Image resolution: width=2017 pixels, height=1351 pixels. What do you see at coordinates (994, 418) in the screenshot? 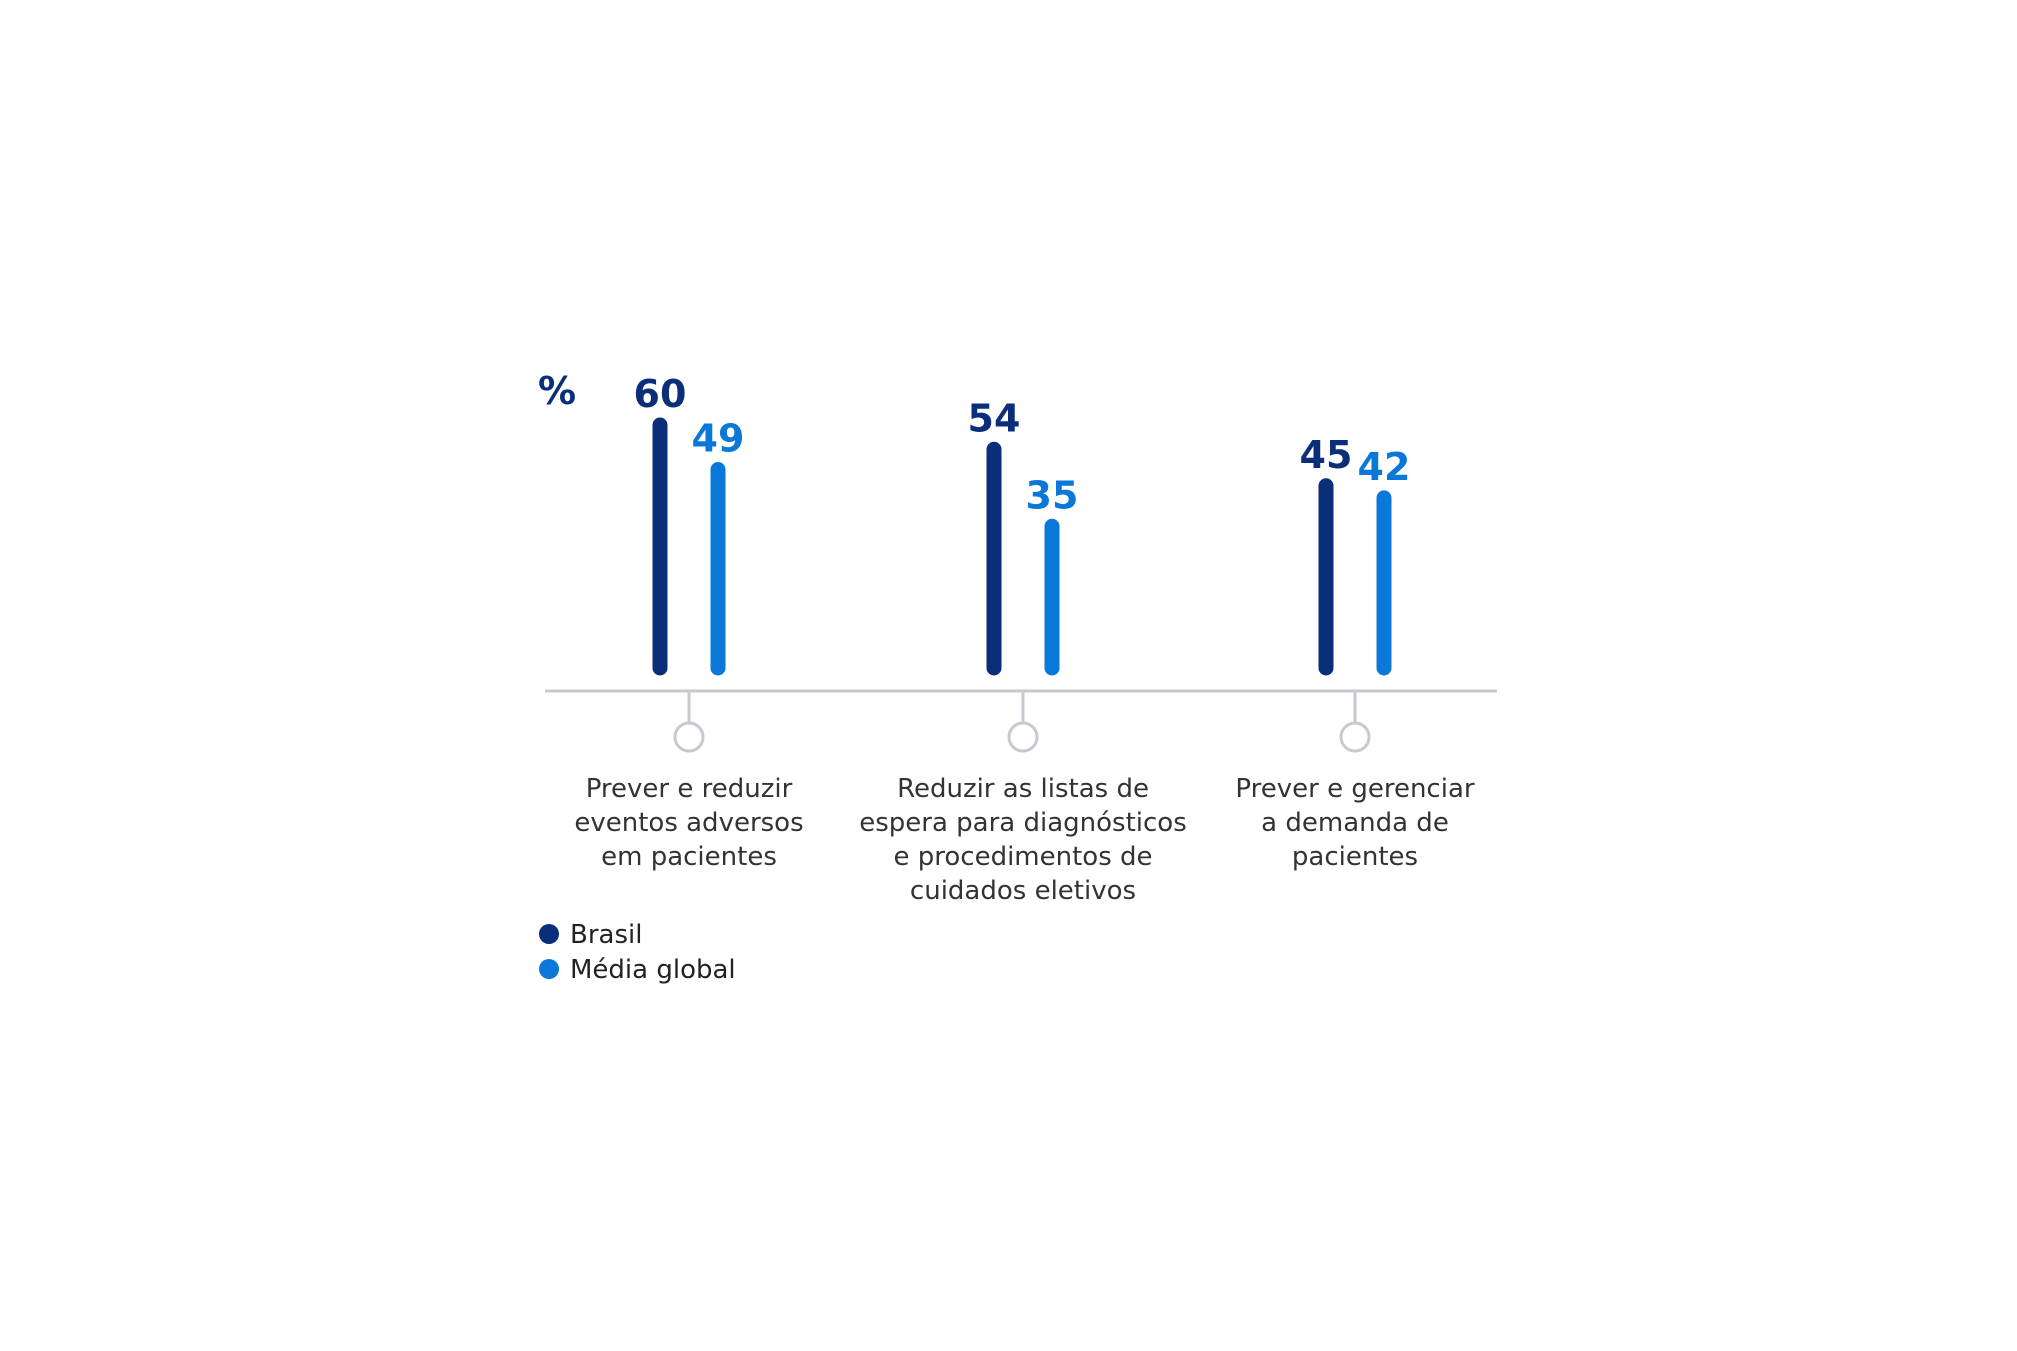
I see `data-label-brasil-1: 54` at bounding box center [994, 418].